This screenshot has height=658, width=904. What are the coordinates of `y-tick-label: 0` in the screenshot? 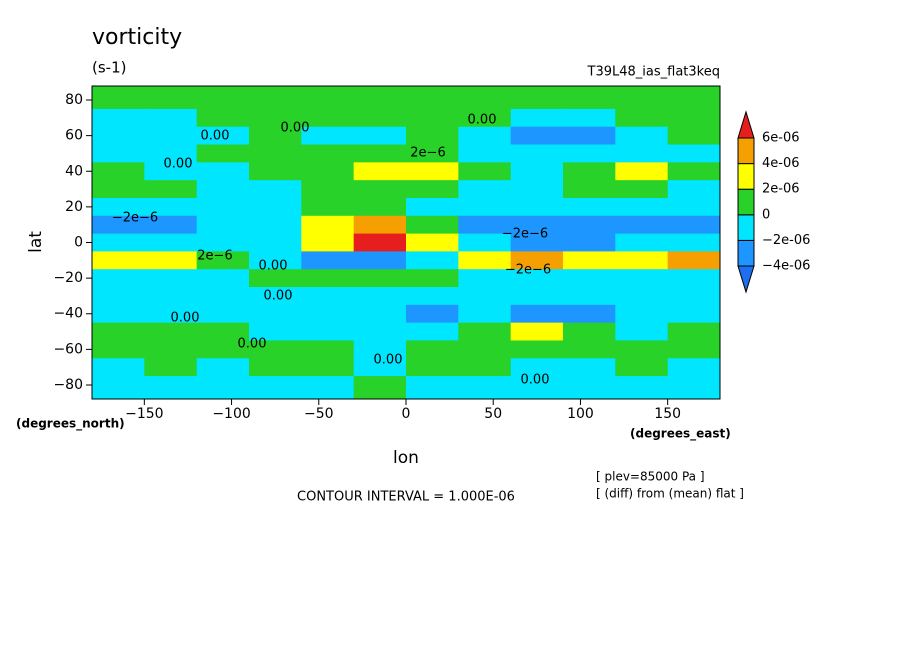 It's located at (78, 243).